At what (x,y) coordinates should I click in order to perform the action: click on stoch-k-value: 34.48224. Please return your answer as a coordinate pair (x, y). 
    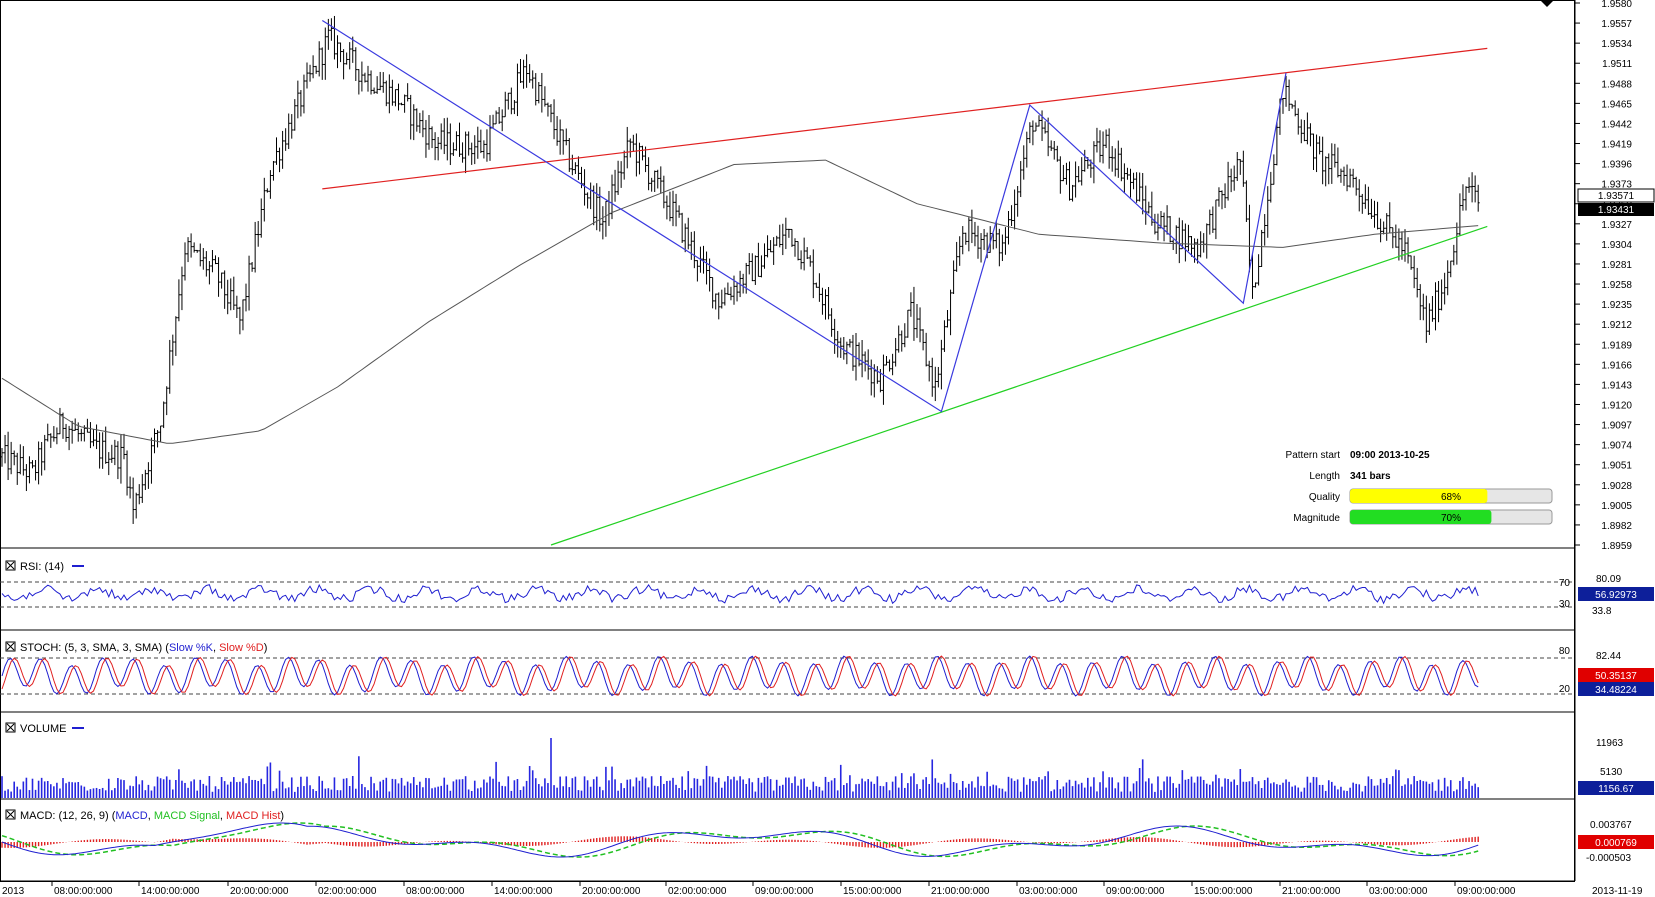
    Looking at the image, I should click on (1616, 690).